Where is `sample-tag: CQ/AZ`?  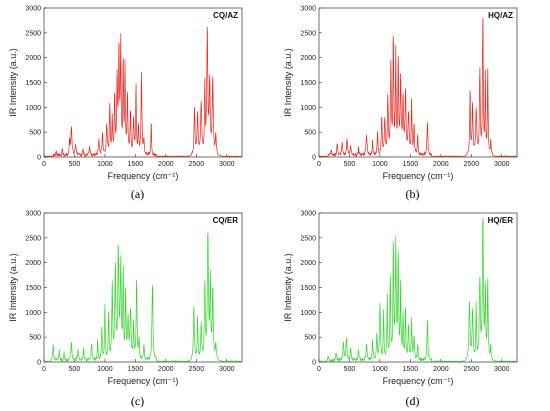 sample-tag: CQ/AZ is located at coordinates (225, 15).